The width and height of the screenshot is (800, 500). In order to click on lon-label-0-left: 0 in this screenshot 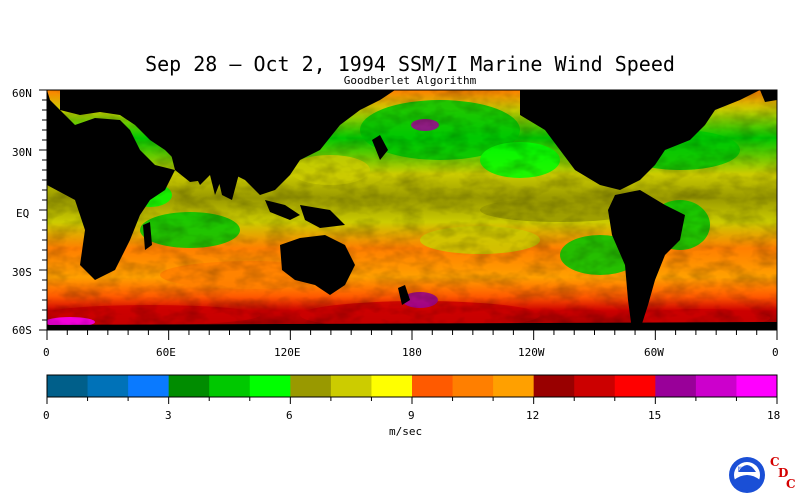, I will do `click(46, 352)`.